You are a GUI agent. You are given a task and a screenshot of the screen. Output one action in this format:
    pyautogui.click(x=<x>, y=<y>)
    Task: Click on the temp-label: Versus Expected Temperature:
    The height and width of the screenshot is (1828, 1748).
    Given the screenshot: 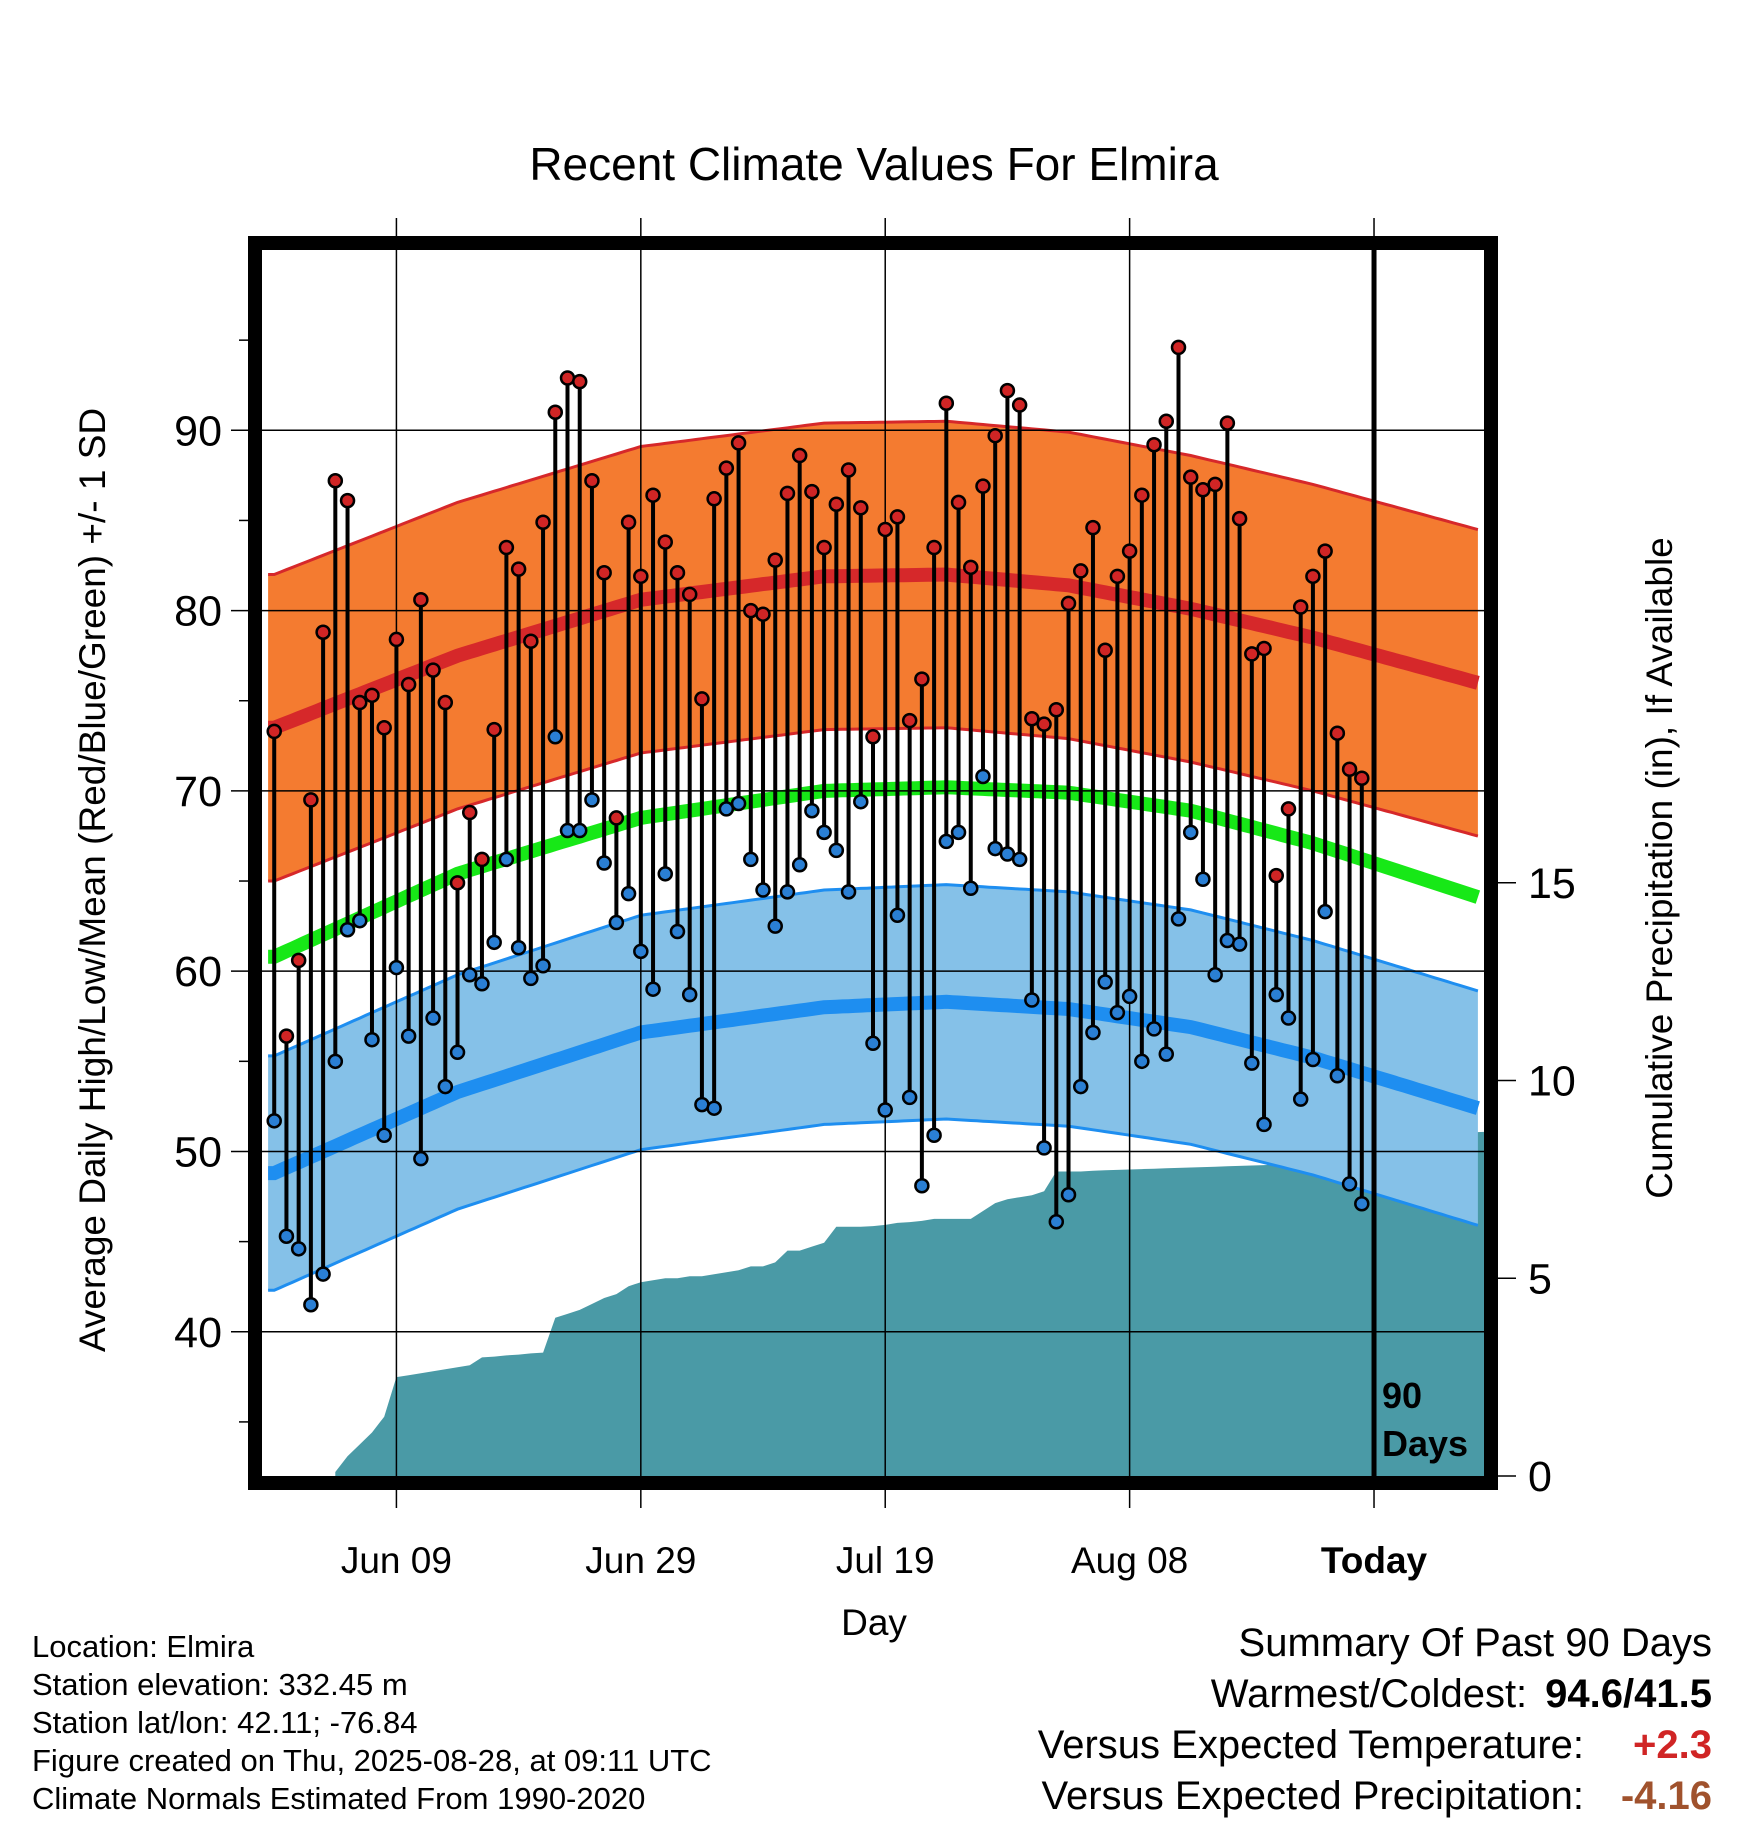 What is the action you would take?
    pyautogui.click(x=1310, y=1745)
    